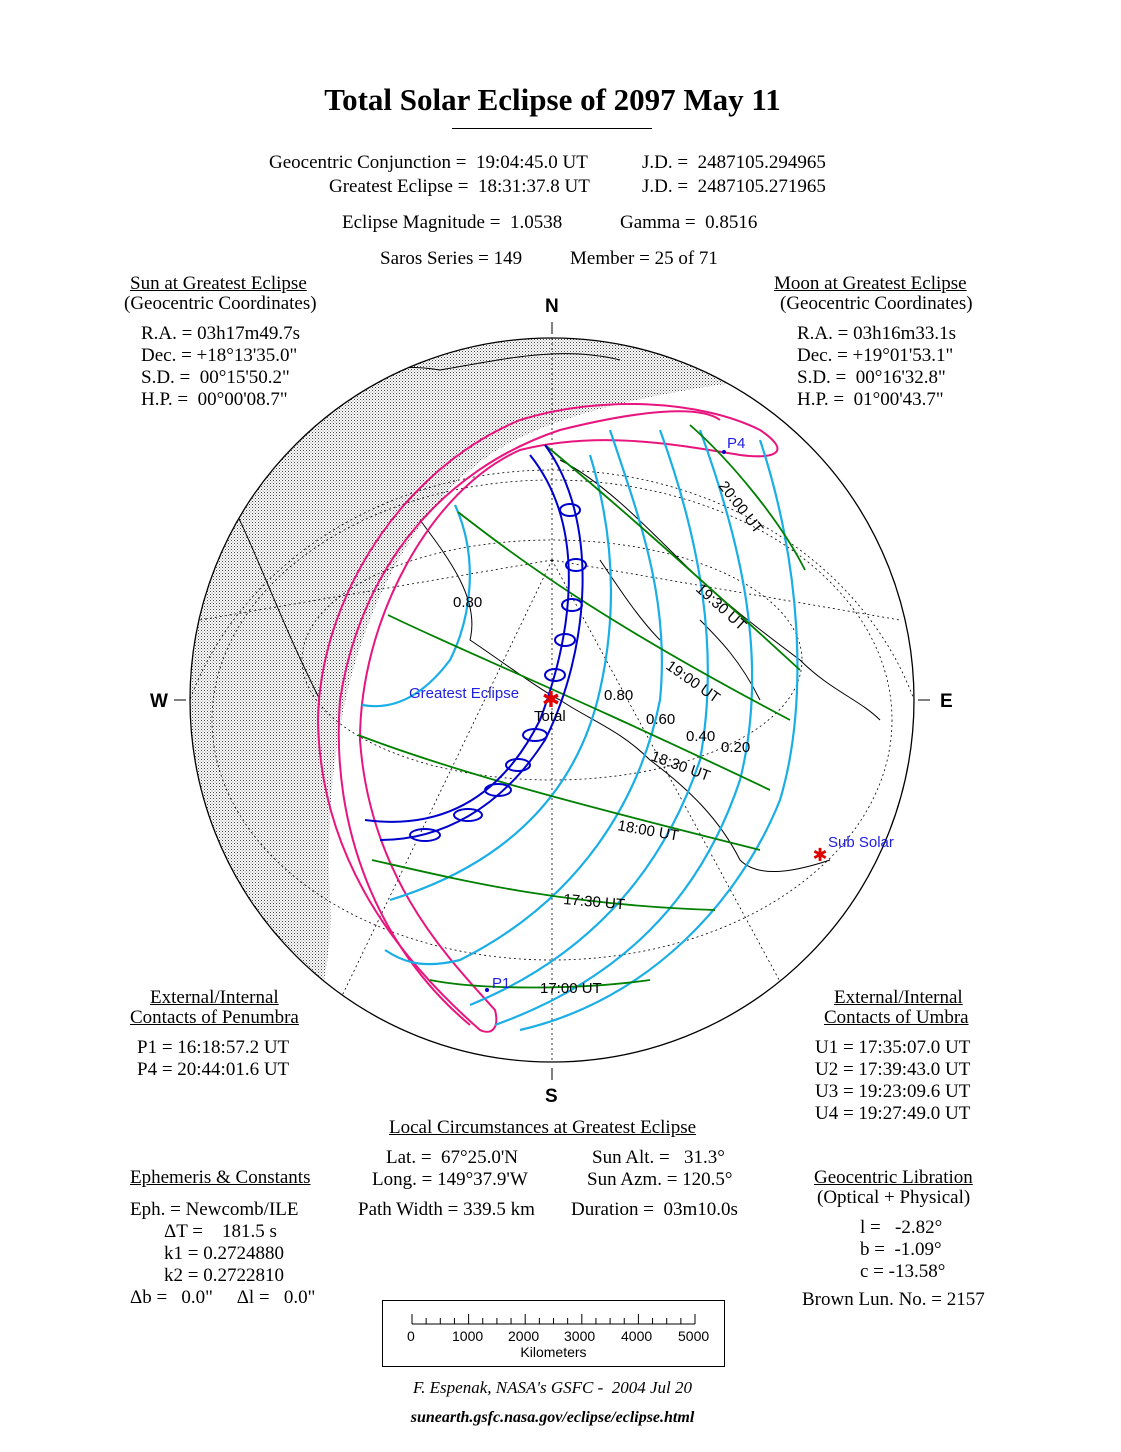 This screenshot has height=1452, width=1121. I want to click on sun-dec: Dec. = +18°13'35.0", so click(219, 355).